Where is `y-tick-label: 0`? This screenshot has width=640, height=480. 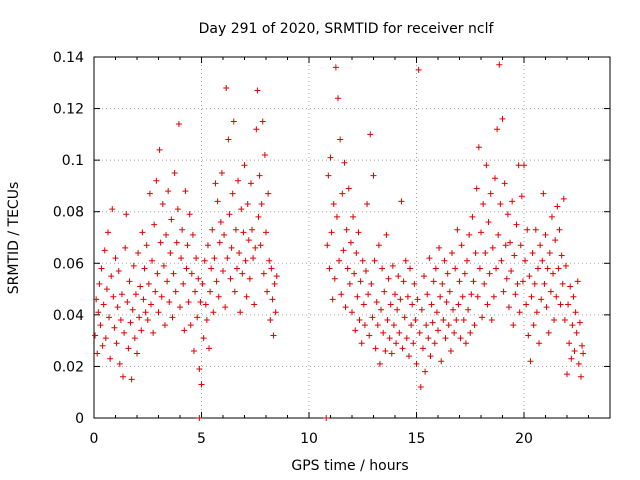
y-tick-label: 0 is located at coordinates (79, 419).